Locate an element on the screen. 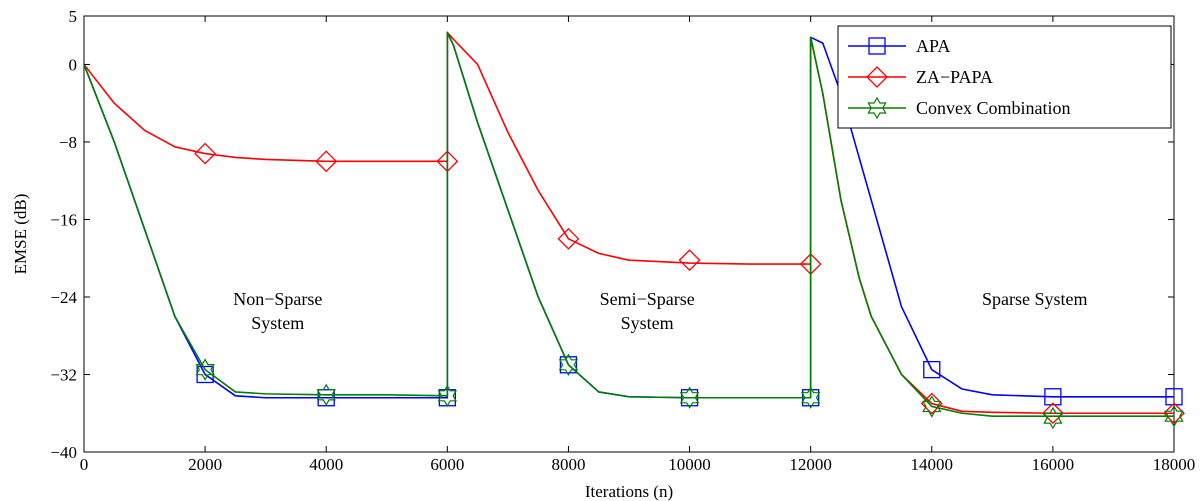 The height and width of the screenshot is (501, 1202). x-tick-label: 6000 is located at coordinates (447, 464).